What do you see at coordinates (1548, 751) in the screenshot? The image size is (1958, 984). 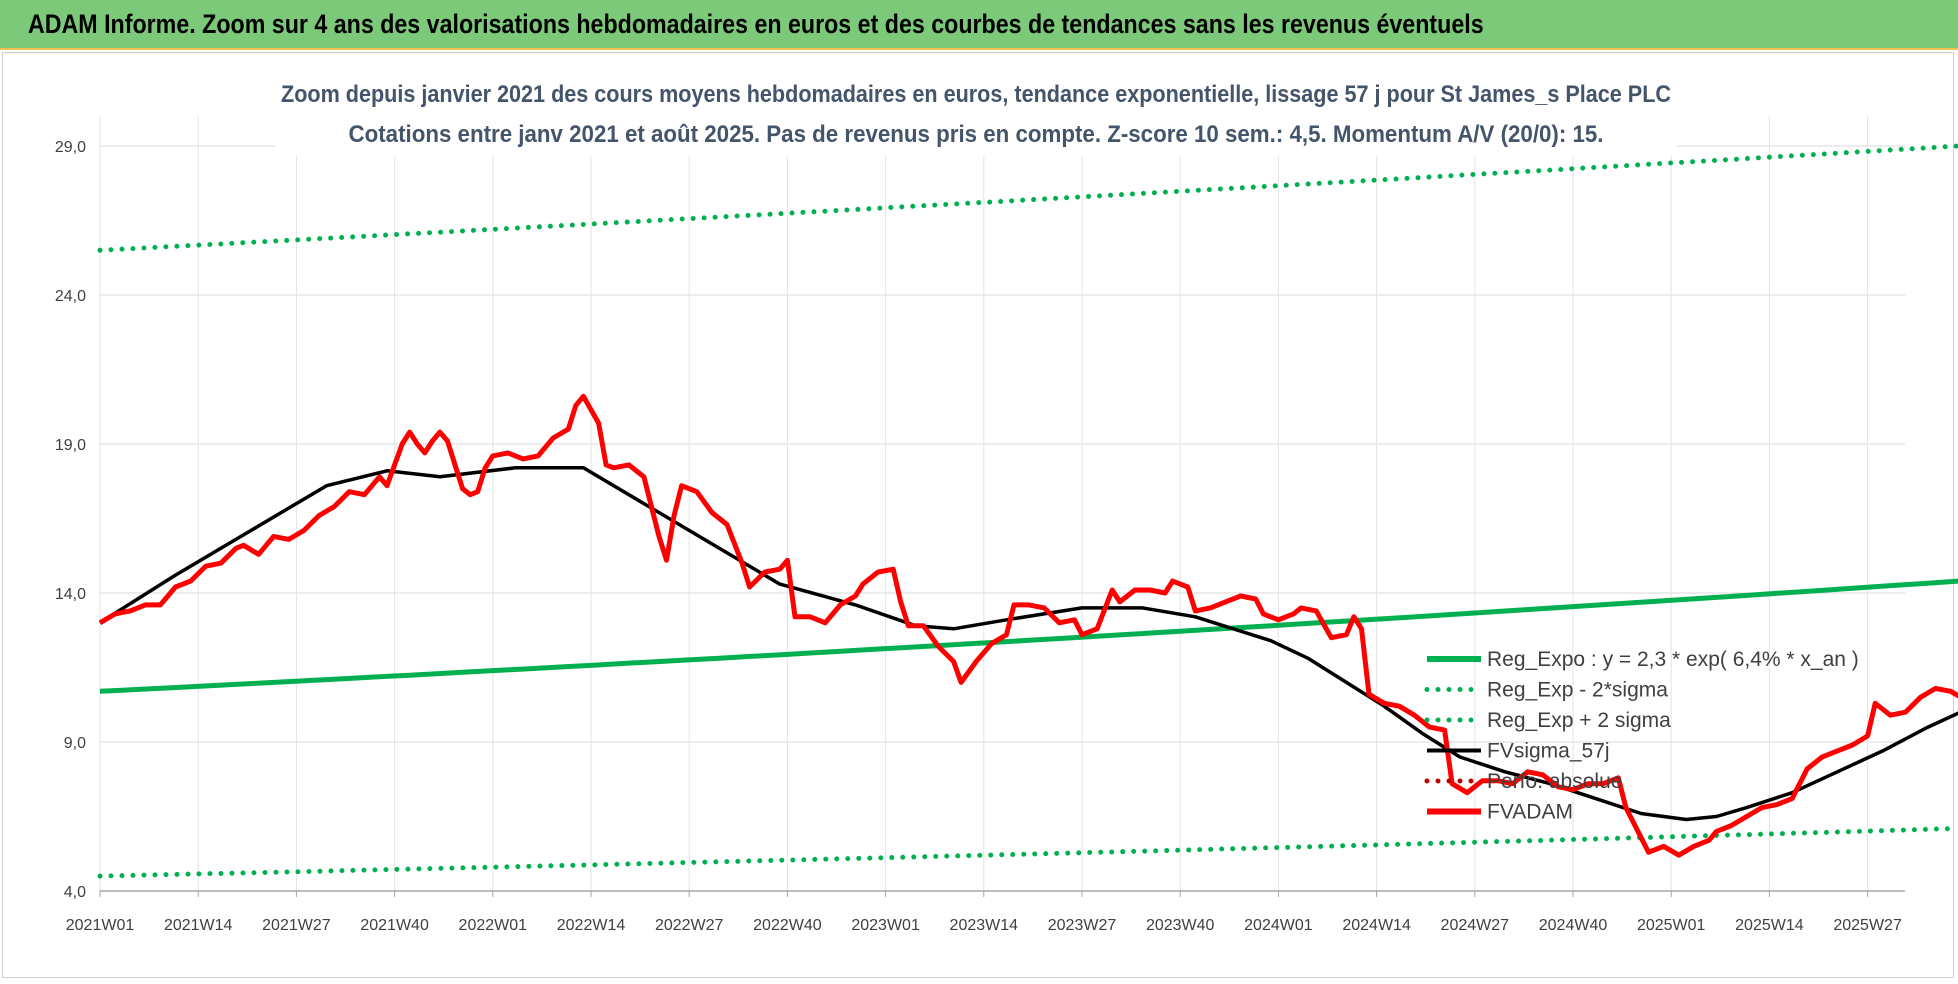 I see `legend-label: FVsigma_57j` at bounding box center [1548, 751].